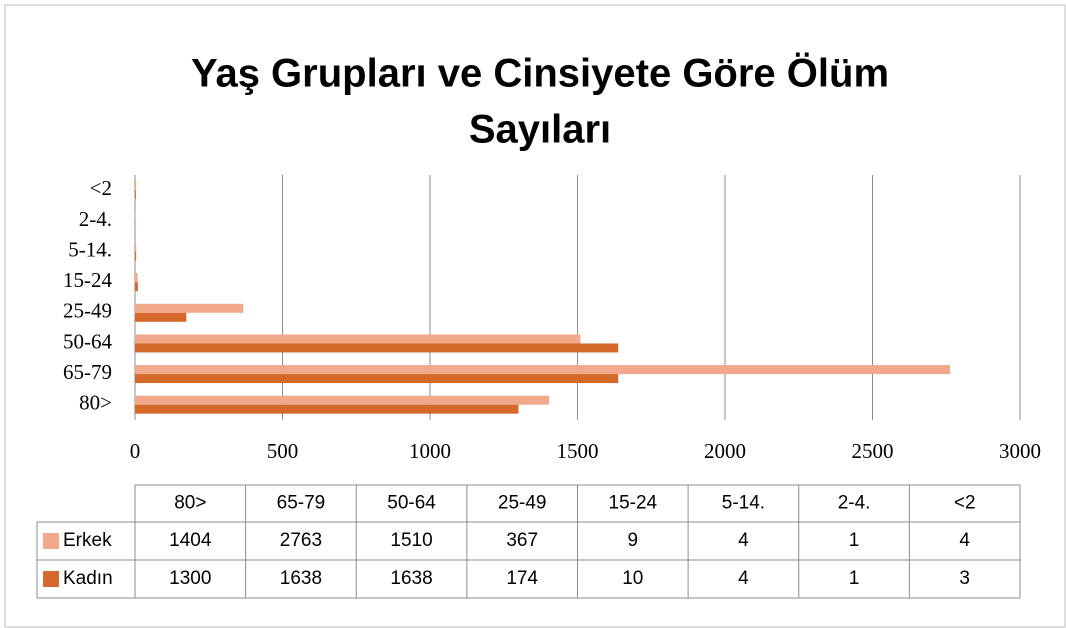 This screenshot has width=1066, height=628. What do you see at coordinates (87, 341) in the screenshot?
I see `y-tick-label: 50-64` at bounding box center [87, 341].